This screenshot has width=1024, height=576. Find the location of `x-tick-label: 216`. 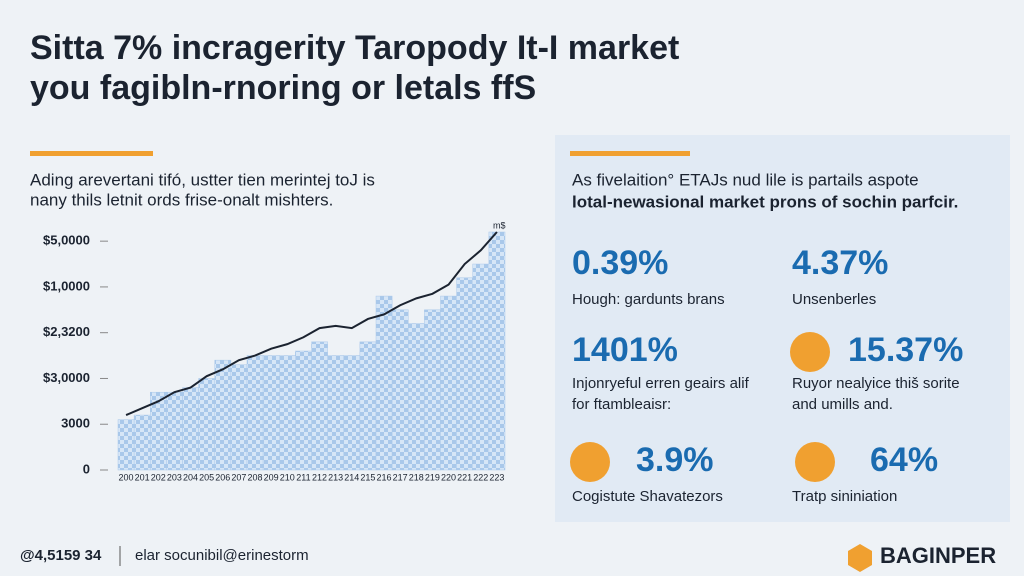

x-tick-label: 216 is located at coordinates (384, 477).